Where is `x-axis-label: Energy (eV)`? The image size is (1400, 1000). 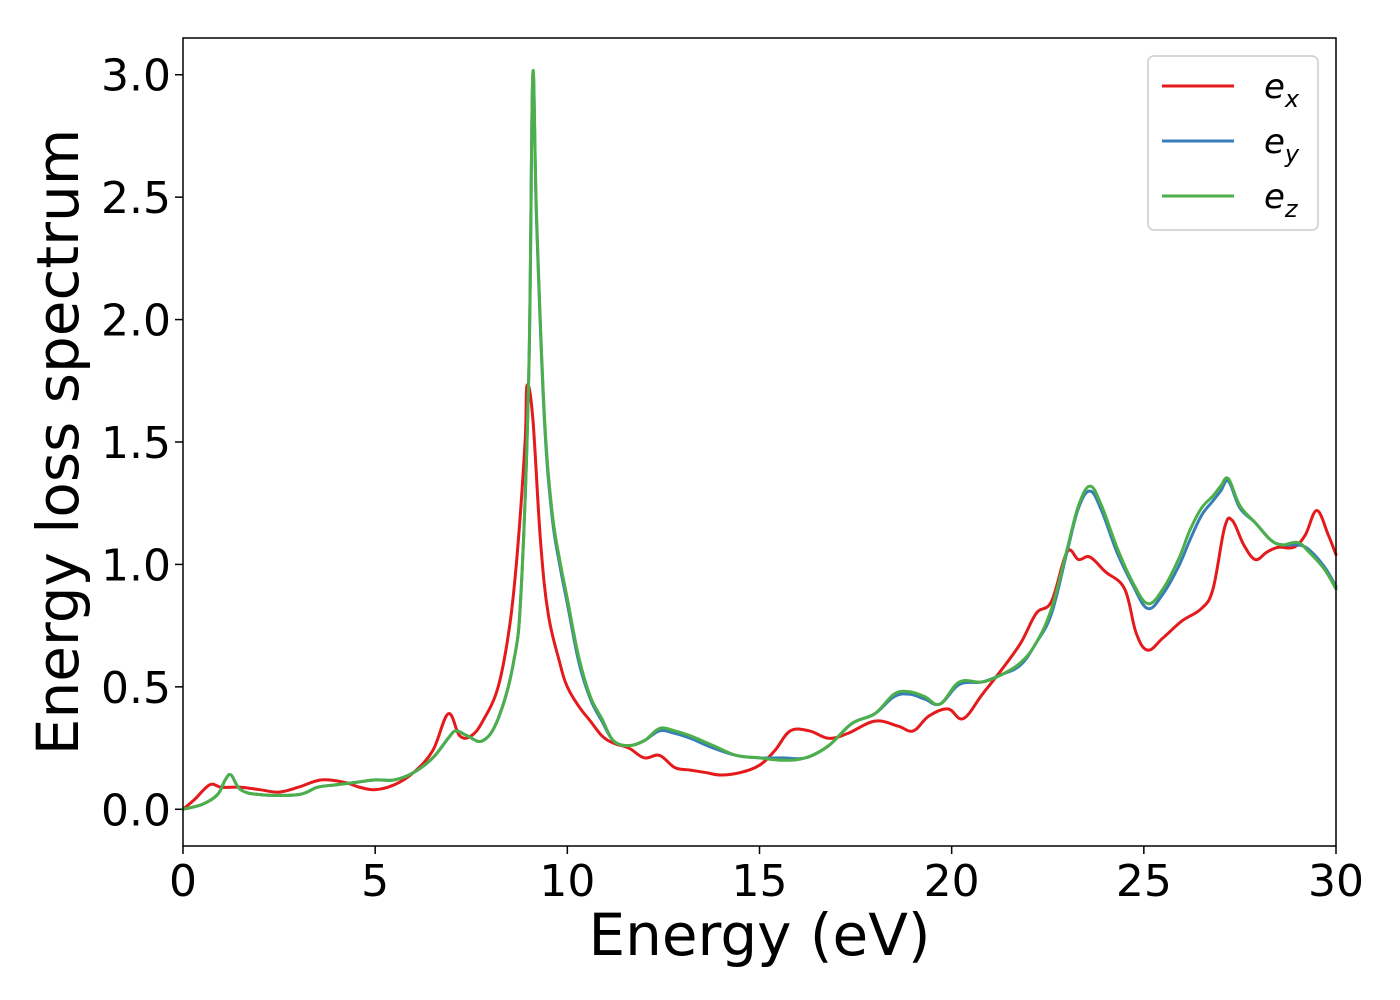
x-axis-label: Energy (eV) is located at coordinates (759, 935).